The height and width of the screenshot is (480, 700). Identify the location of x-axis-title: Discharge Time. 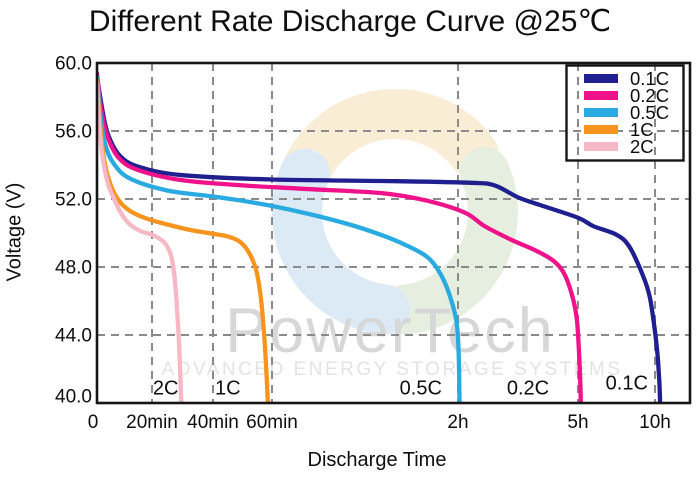
(377, 460).